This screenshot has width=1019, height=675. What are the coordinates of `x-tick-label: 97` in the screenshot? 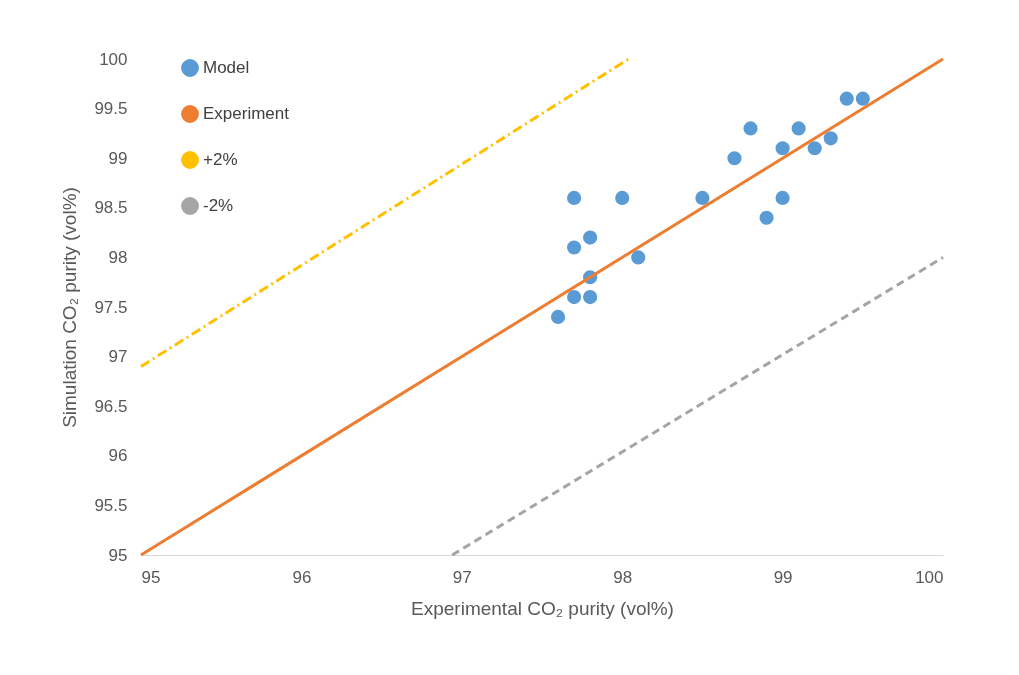 It's located at (462, 577).